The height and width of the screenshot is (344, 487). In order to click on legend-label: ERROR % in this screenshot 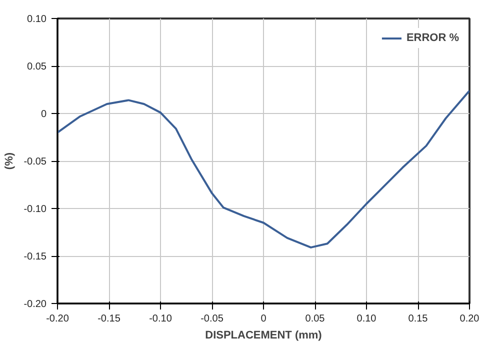, I will do `click(432, 38)`.